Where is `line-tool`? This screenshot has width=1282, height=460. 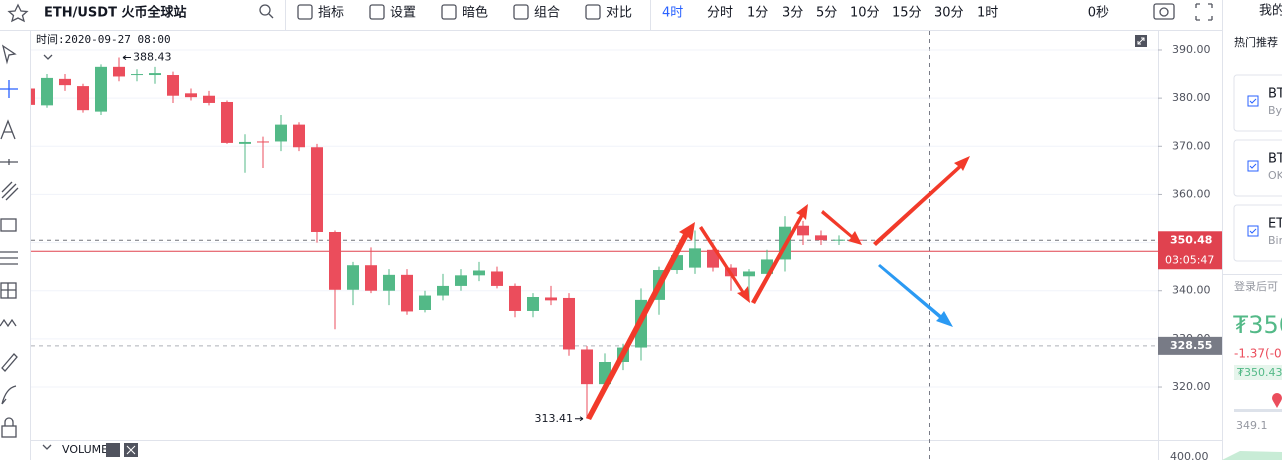 line-tool is located at coordinates (9, 162).